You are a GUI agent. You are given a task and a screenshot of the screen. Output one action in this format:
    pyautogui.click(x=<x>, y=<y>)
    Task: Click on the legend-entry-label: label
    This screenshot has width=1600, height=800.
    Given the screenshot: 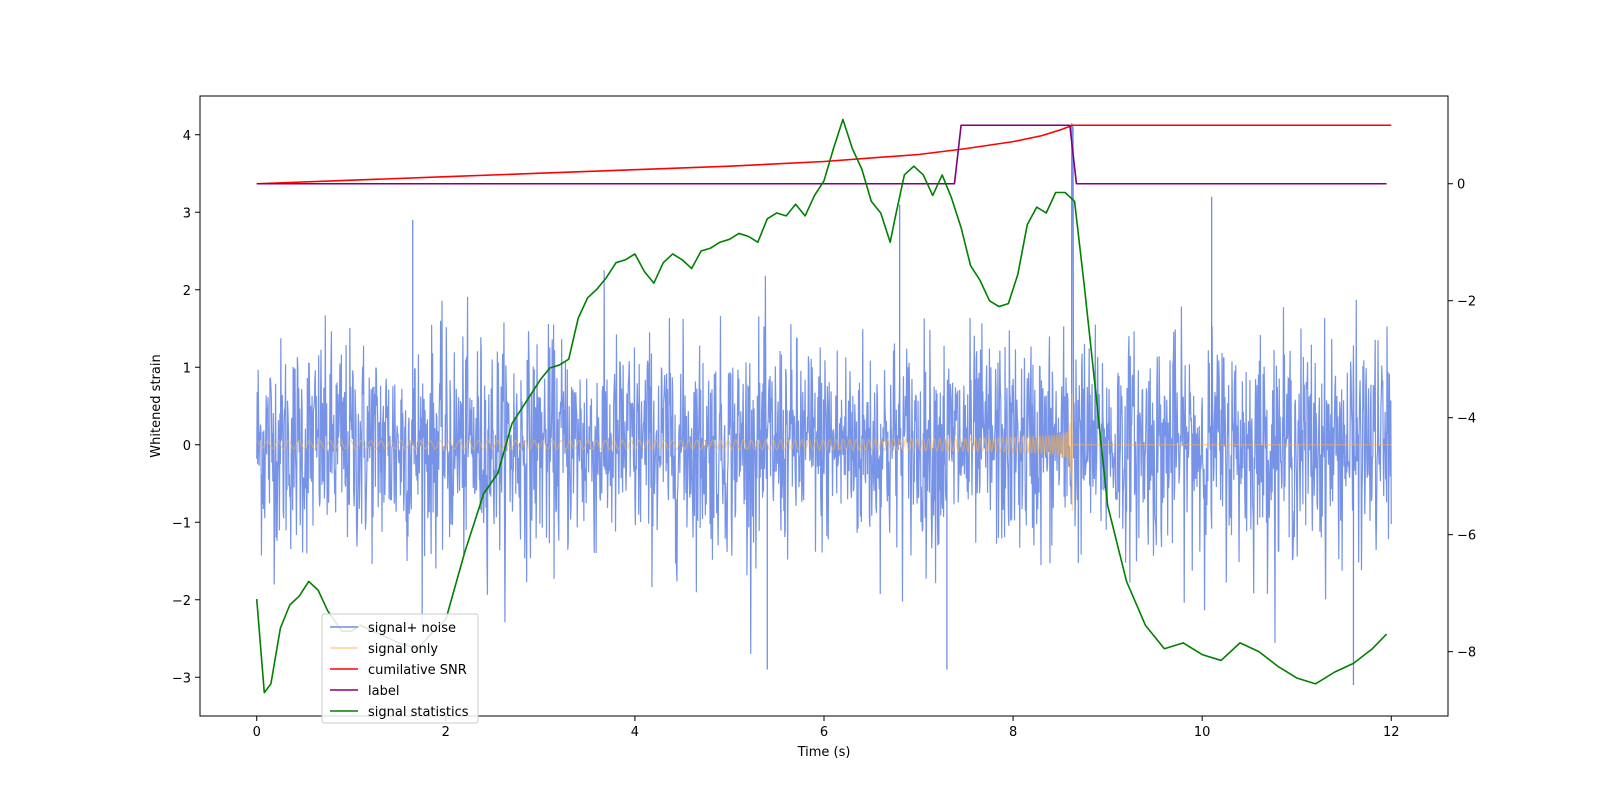 What is the action you would take?
    pyautogui.click(x=383, y=691)
    